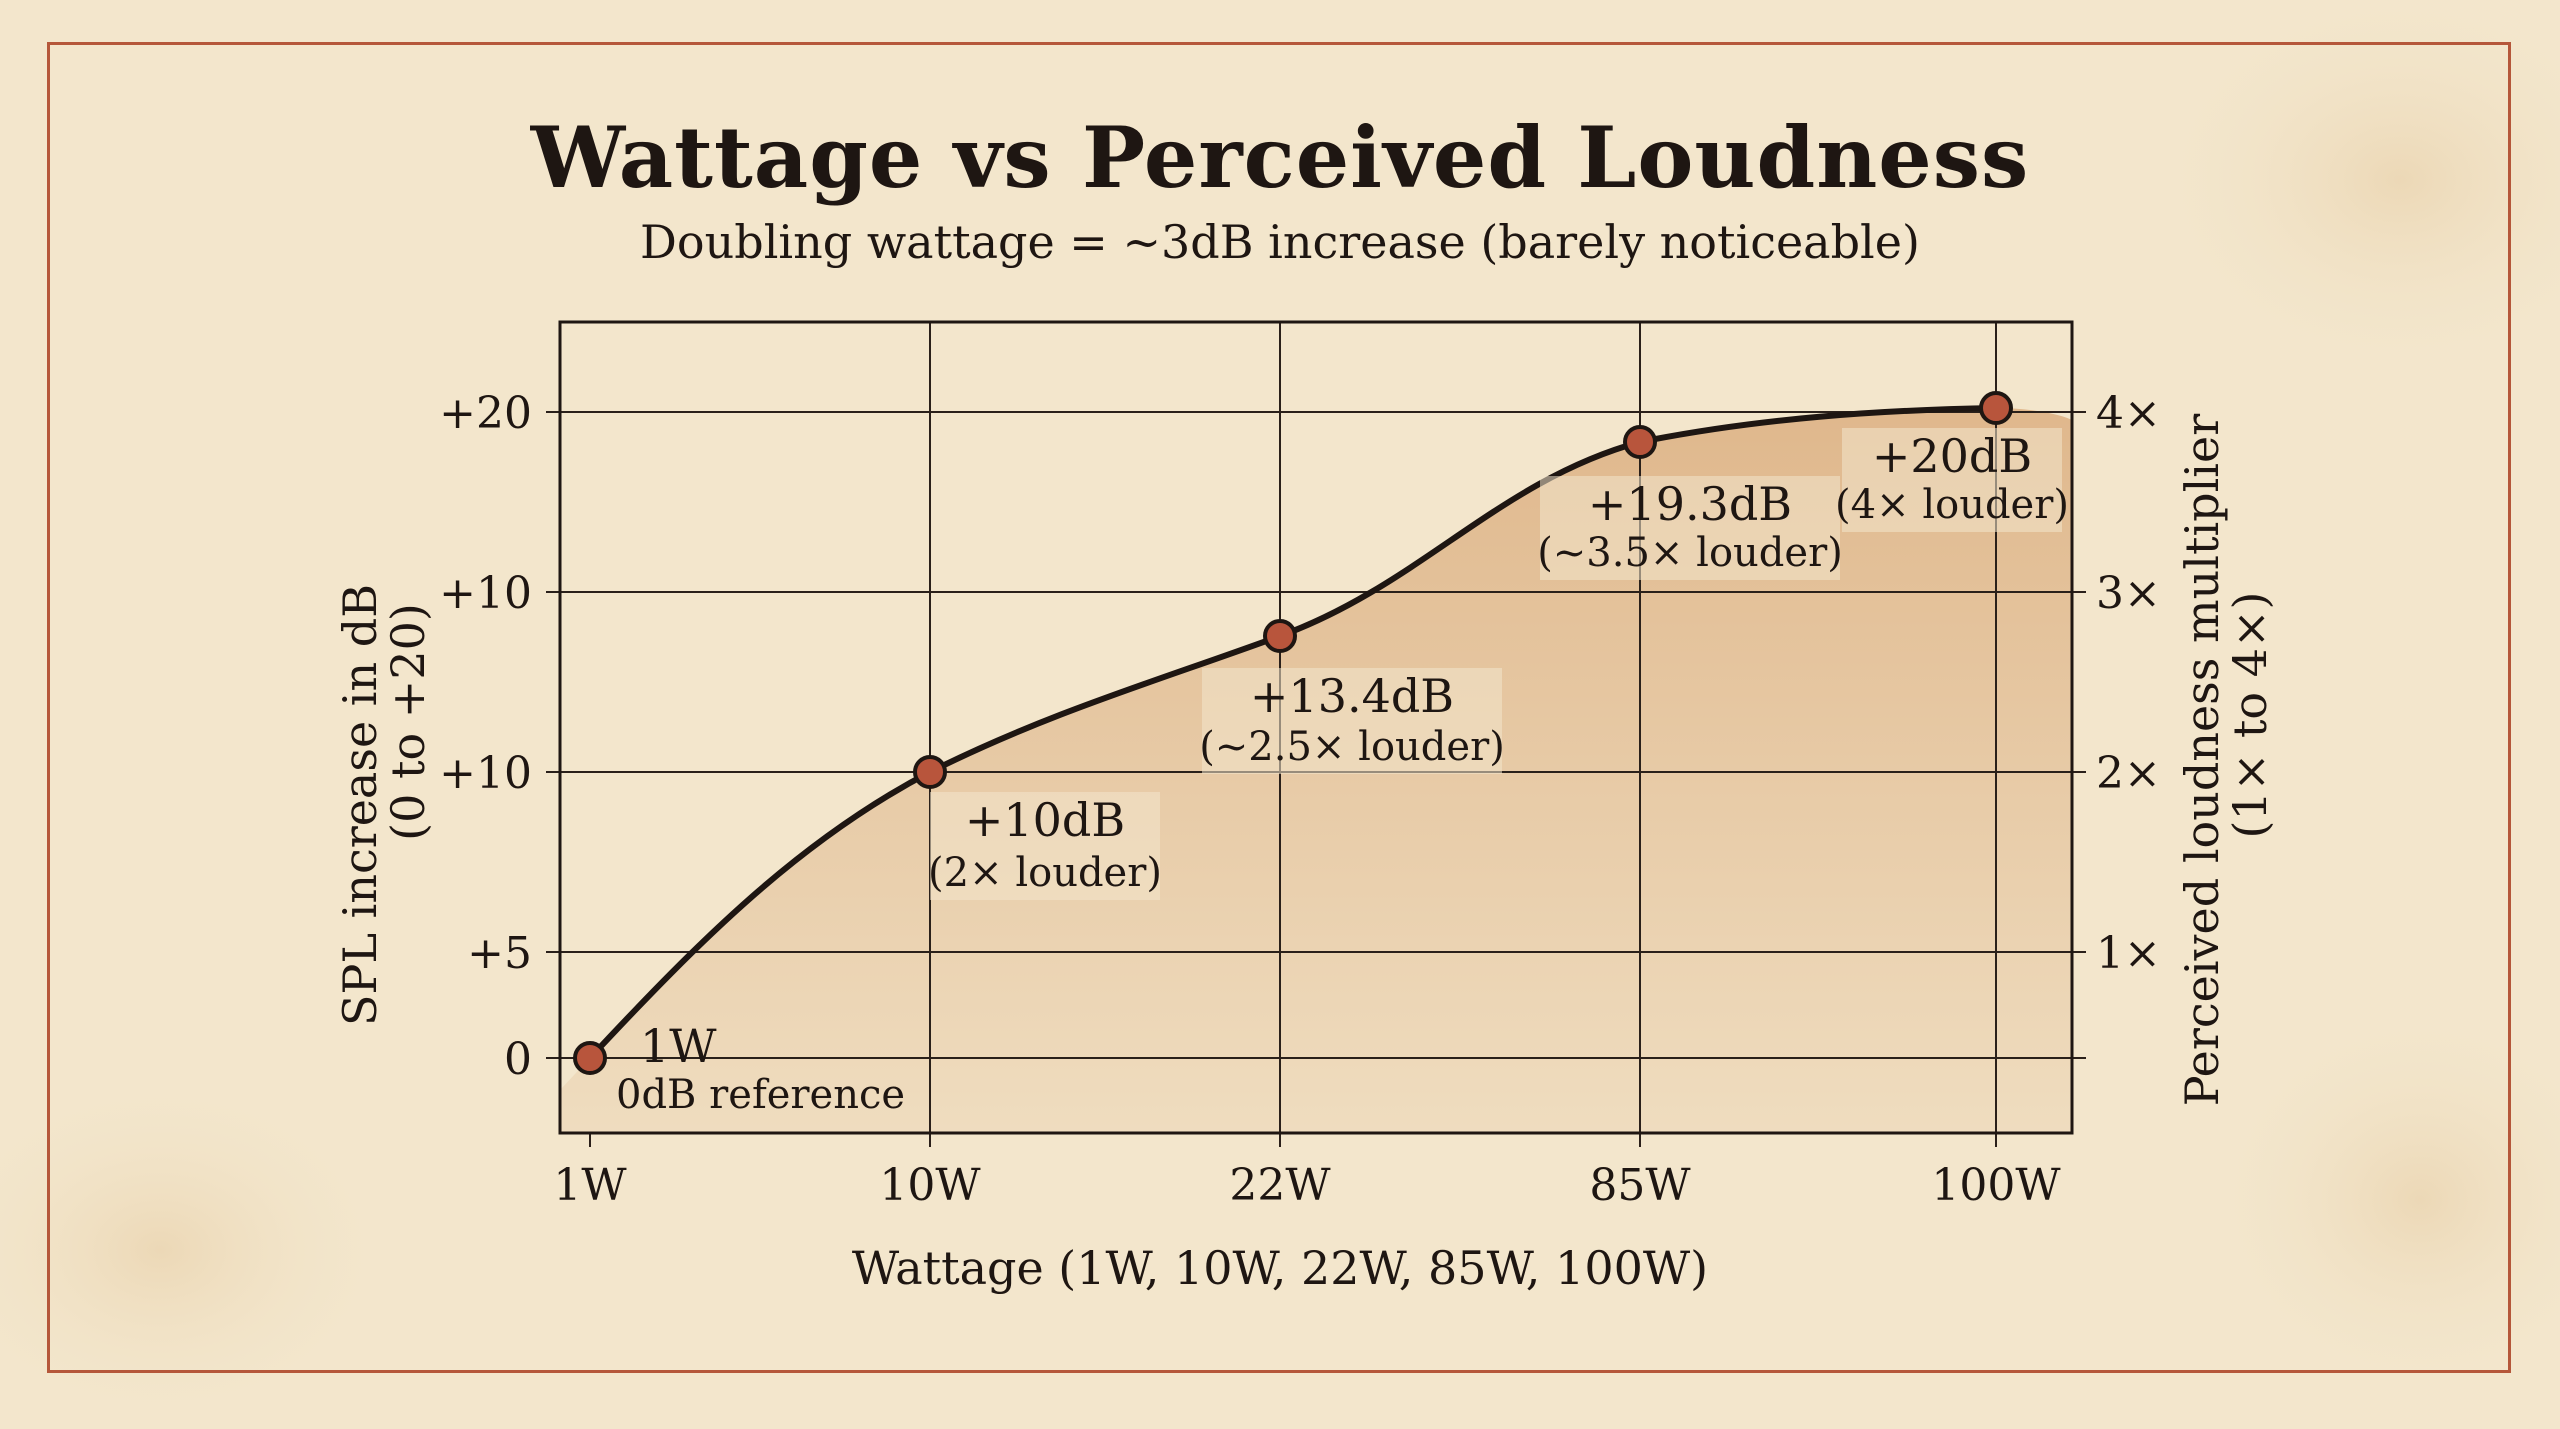 The width and height of the screenshot is (2560, 1429). What do you see at coordinates (1280, 157) in the screenshot?
I see `chart-title: Wattage vs Perceived Loudness` at bounding box center [1280, 157].